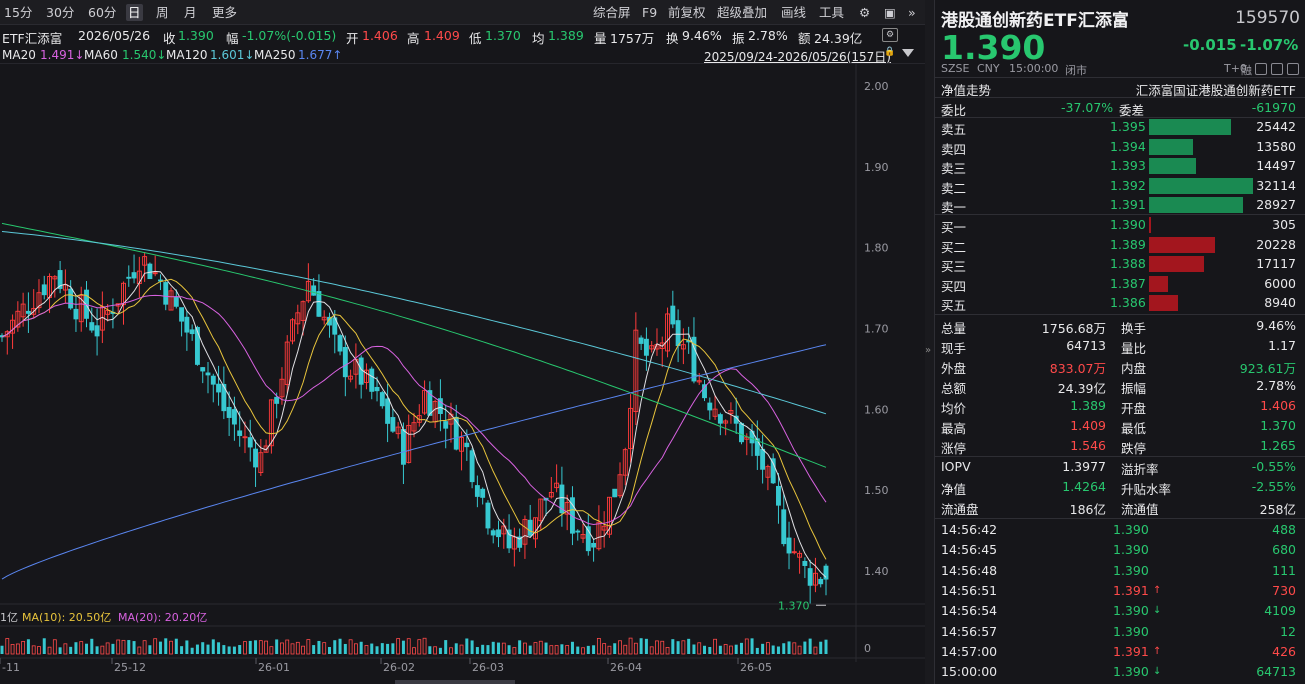 This screenshot has height=684, width=1305. What do you see at coordinates (190, 12) in the screenshot?
I see `timeframe-tab-5: 月` at bounding box center [190, 12].